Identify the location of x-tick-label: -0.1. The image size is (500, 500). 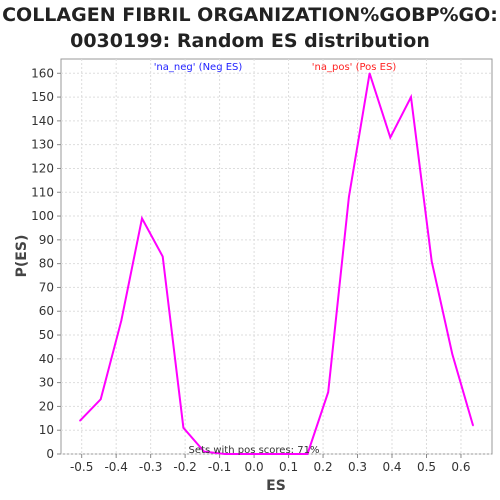
(219, 467).